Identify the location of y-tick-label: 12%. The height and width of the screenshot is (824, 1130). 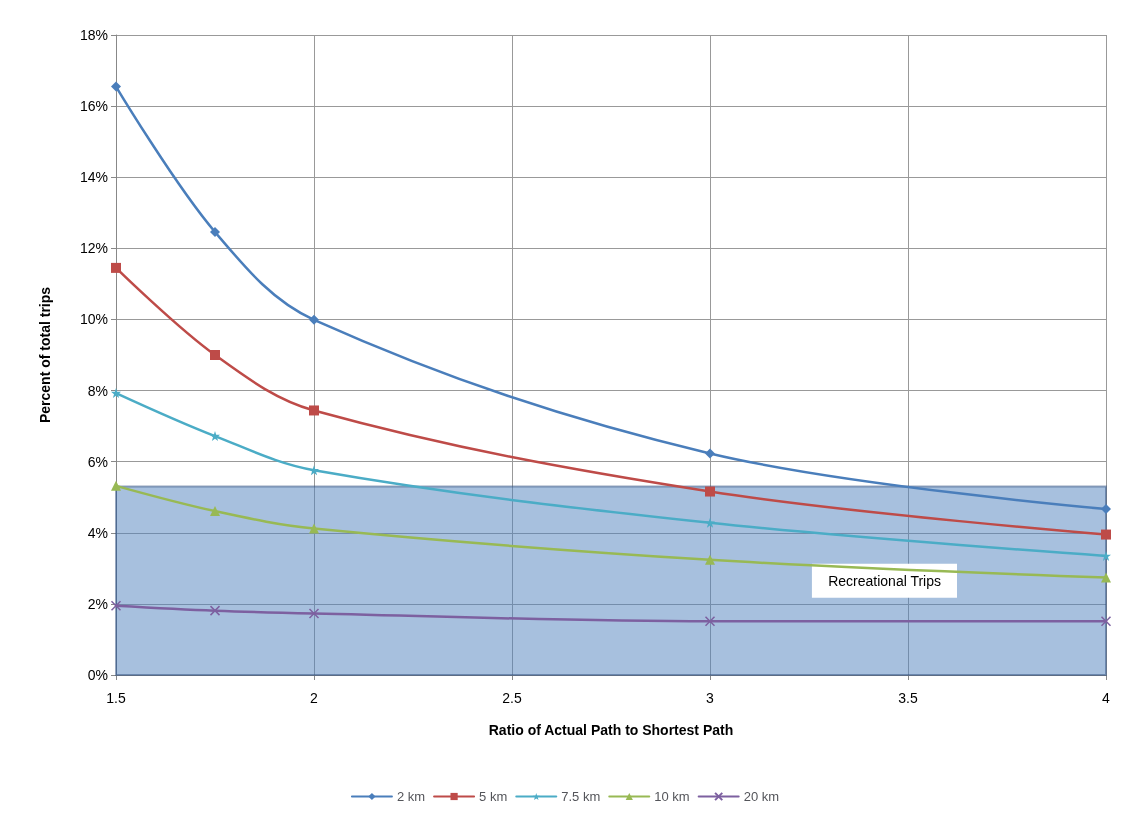
(93, 248).